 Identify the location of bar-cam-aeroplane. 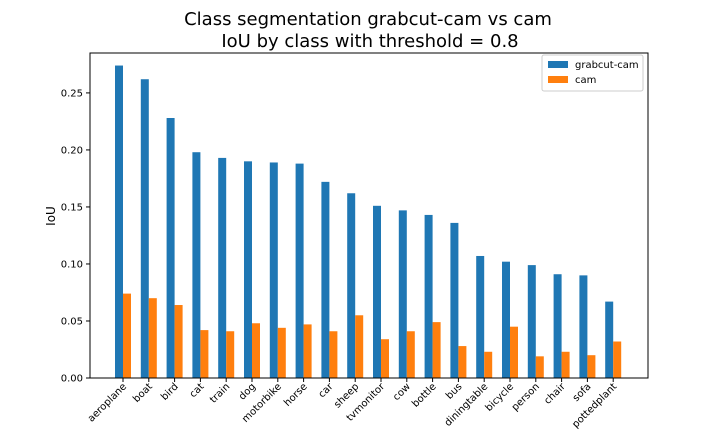
(127, 335).